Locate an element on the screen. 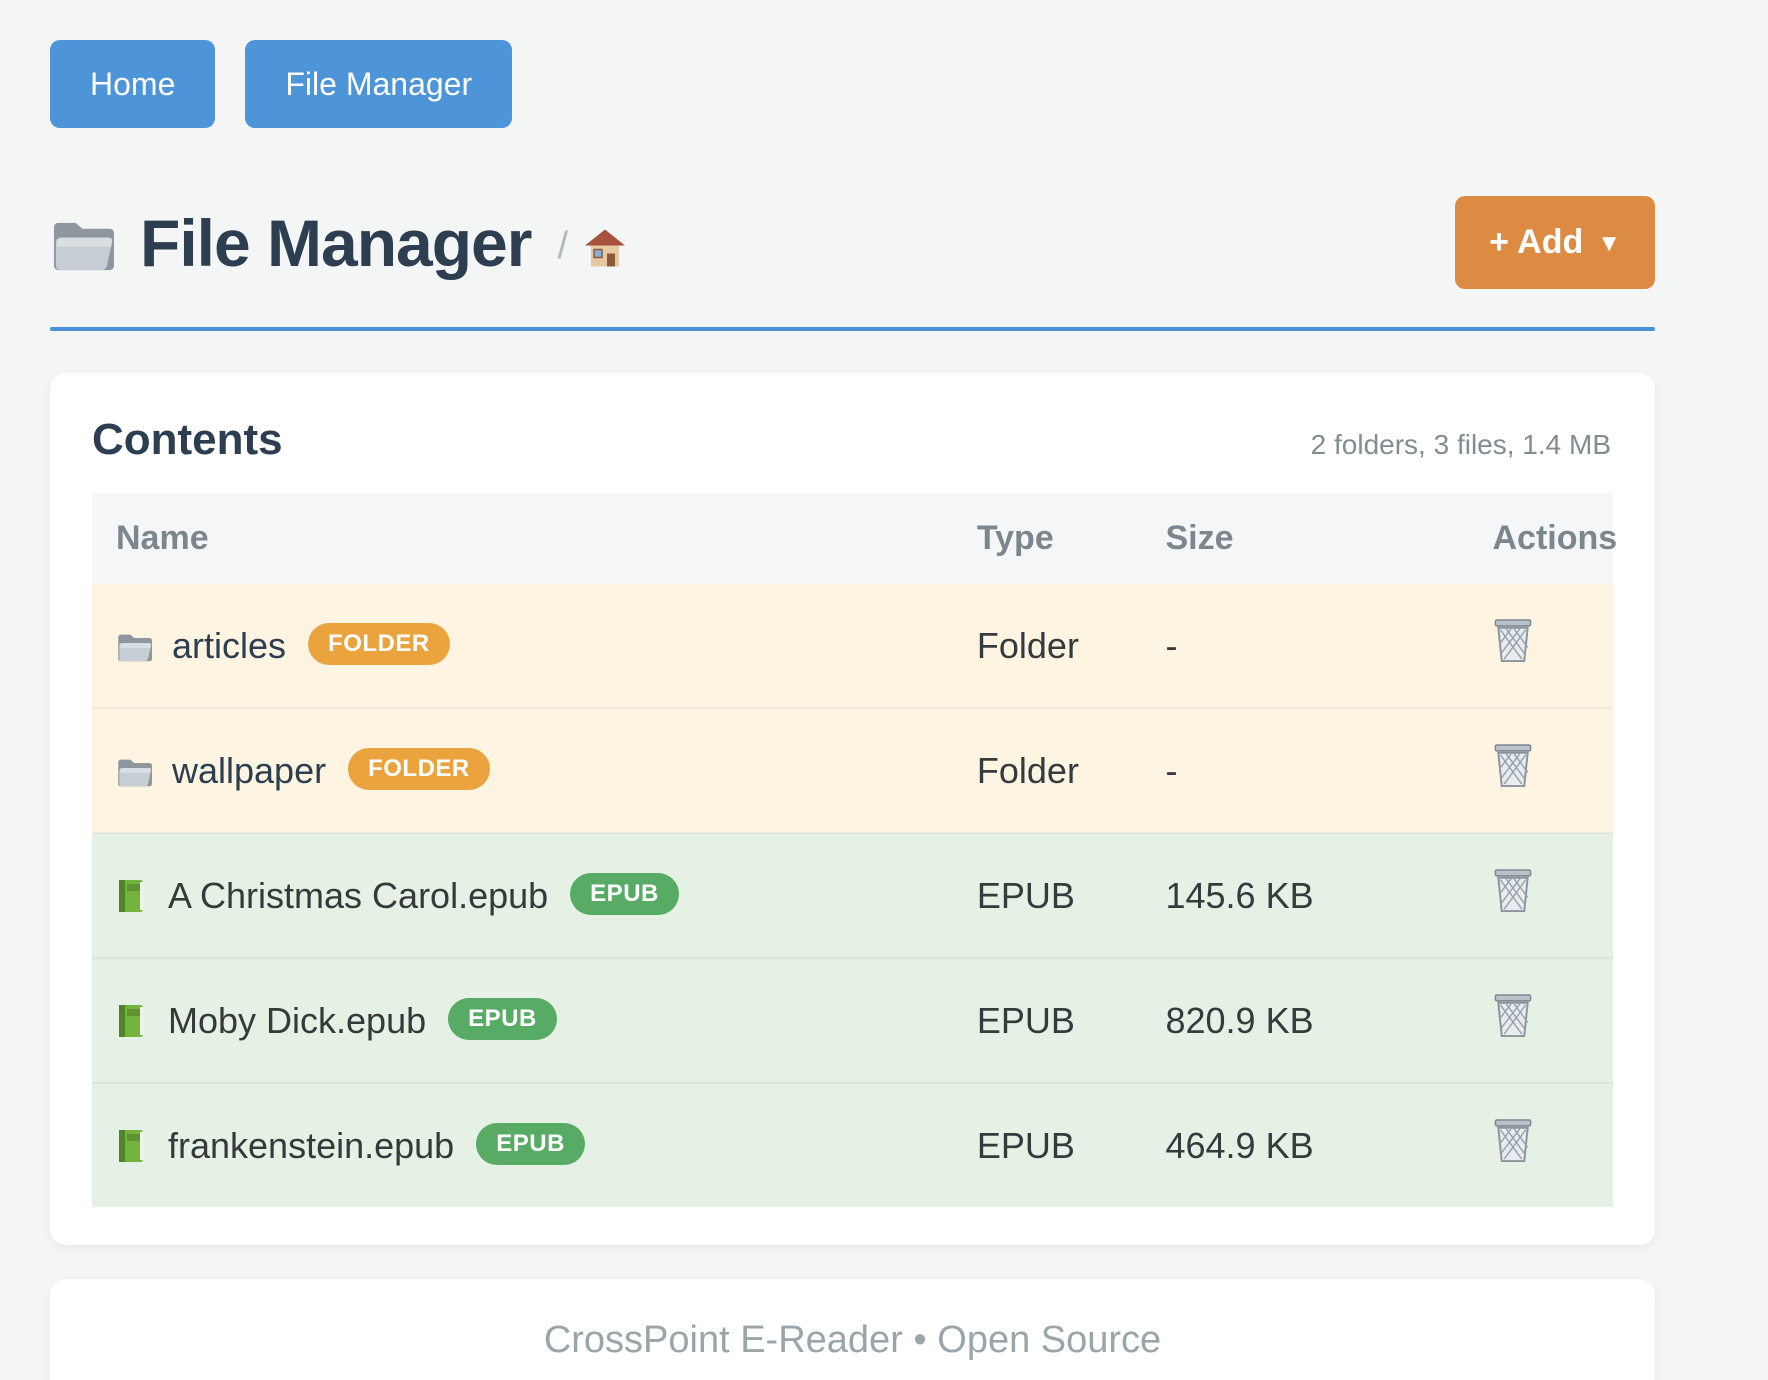 The image size is (1768, 1380). table-row: wallpaper FOLDER Folder - is located at coordinates (852, 770).